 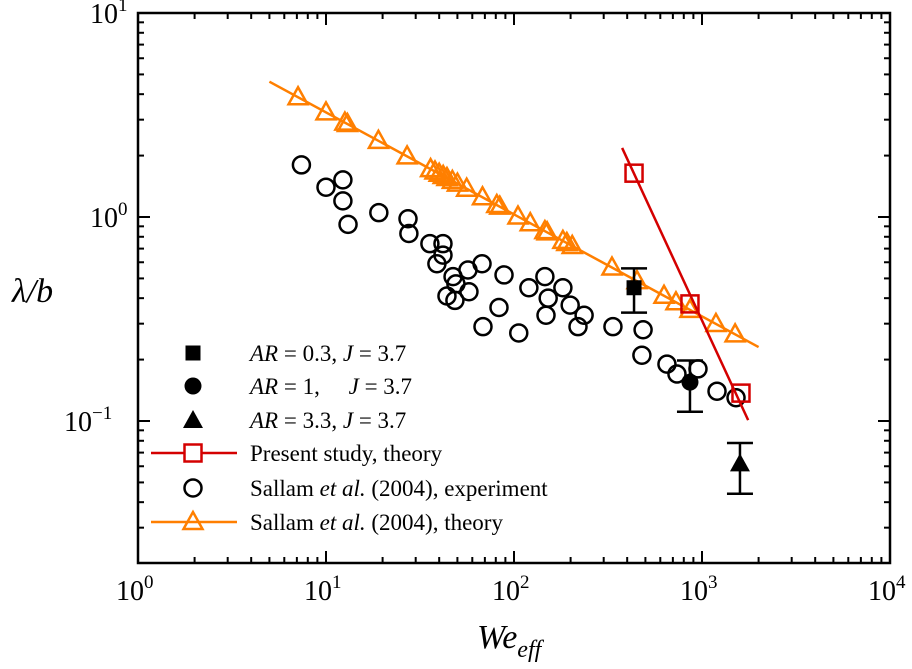 What do you see at coordinates (435, 522) in the screenshot?
I see `legend-label-part: (2004), theory` at bounding box center [435, 522].